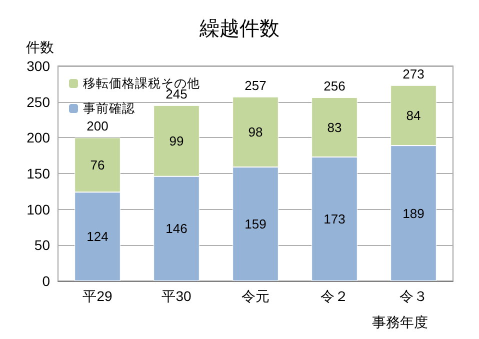 The image size is (479, 339). I want to click on y-tick-label: 100, so click(38, 209).